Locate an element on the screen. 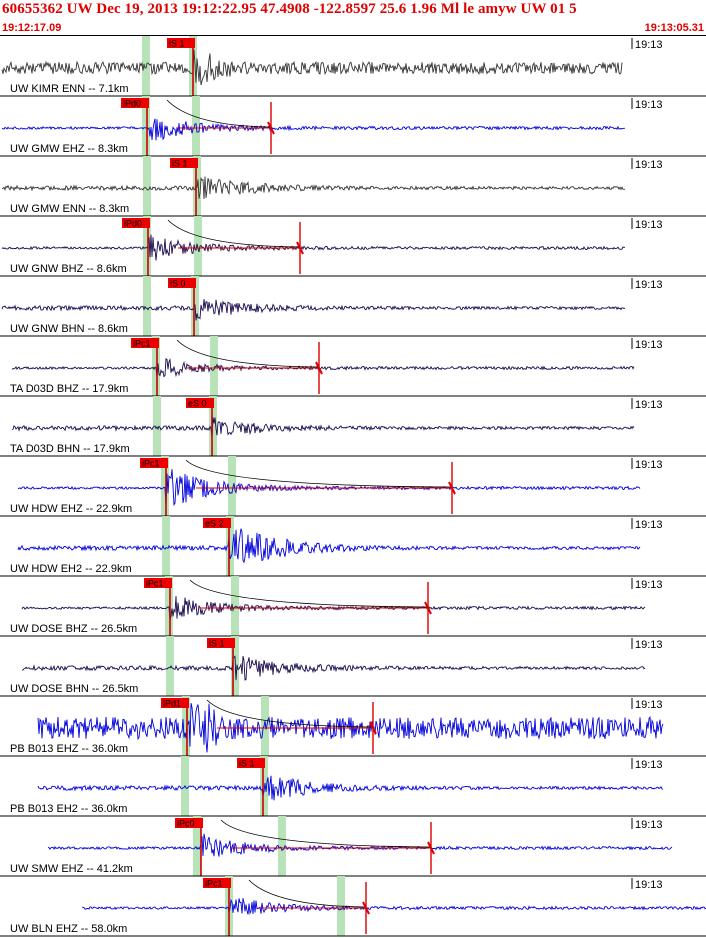 This screenshot has width=706, height=938. phase-pick-label: iPc0 is located at coordinates (186, 824).